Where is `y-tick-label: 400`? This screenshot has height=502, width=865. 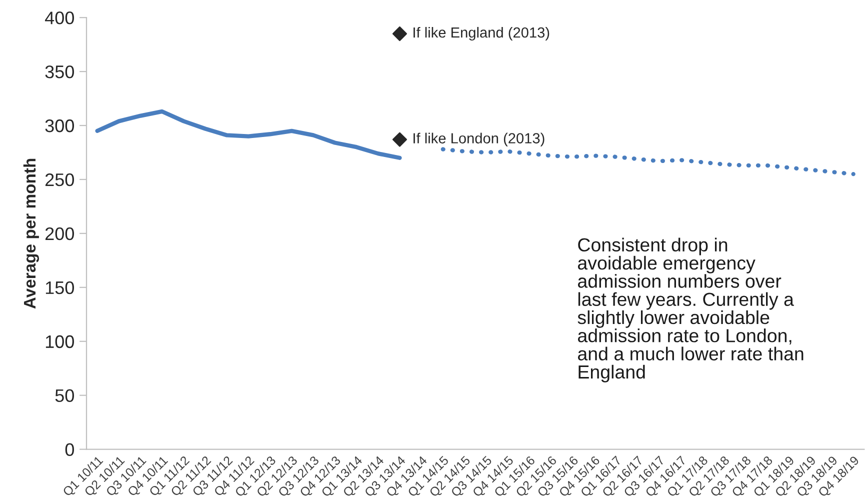 y-tick-label: 400 is located at coordinates (59, 18).